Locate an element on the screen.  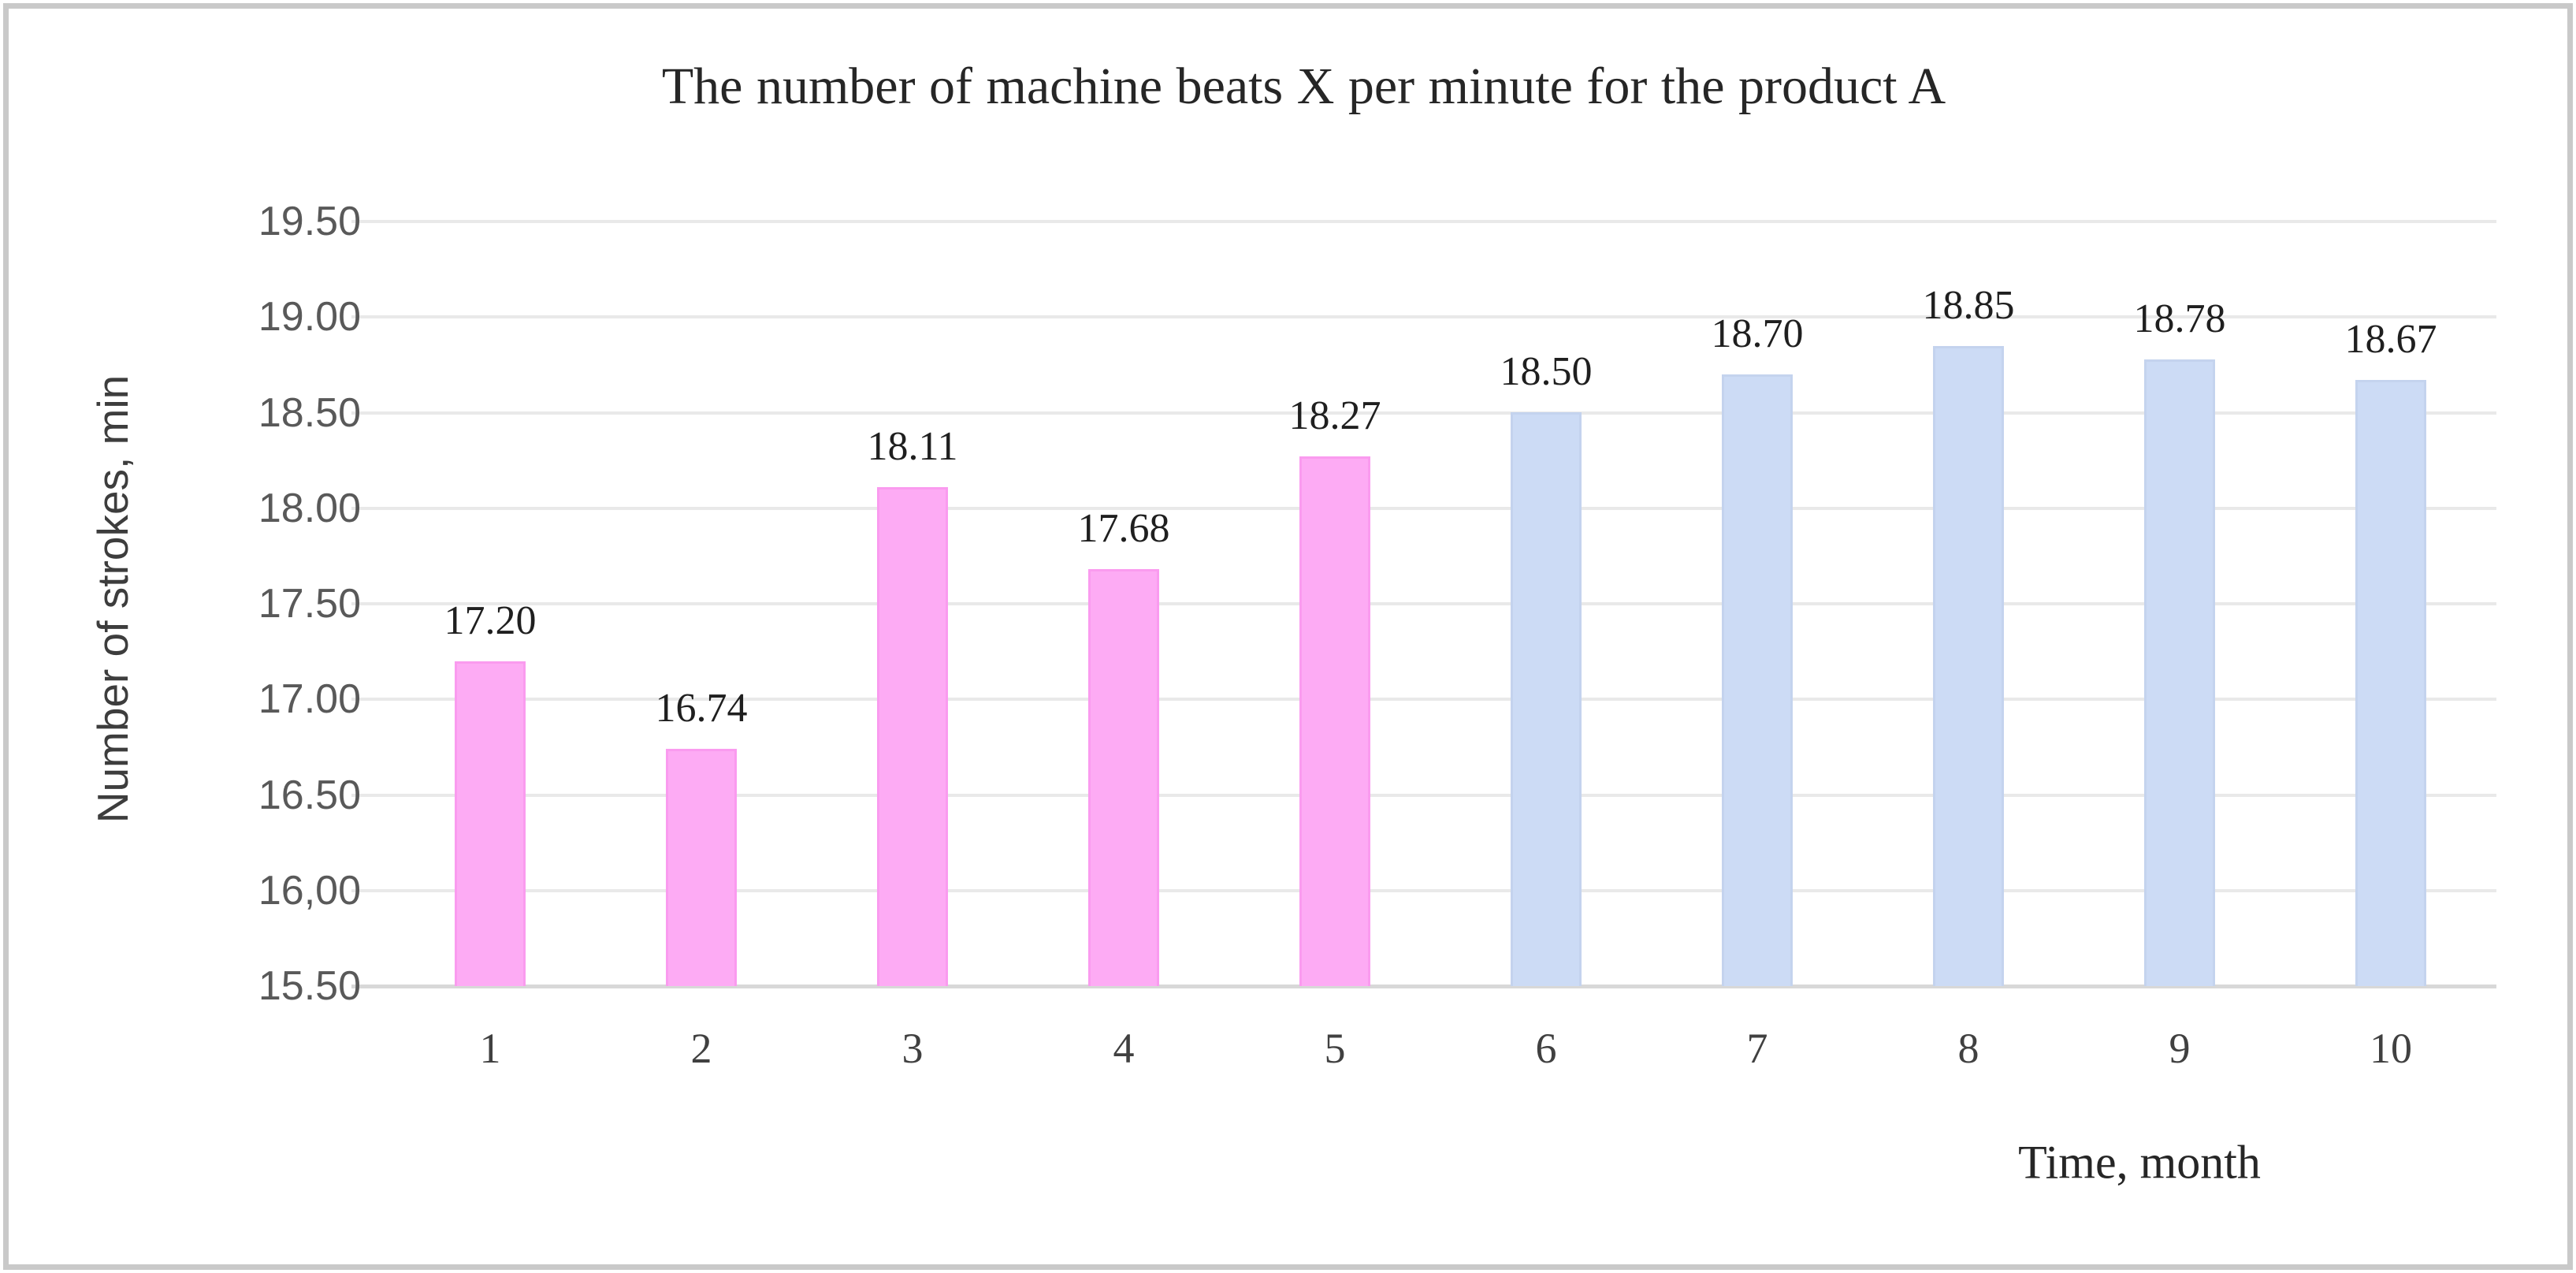
y-tick-label: 16.50 is located at coordinates (309, 795).